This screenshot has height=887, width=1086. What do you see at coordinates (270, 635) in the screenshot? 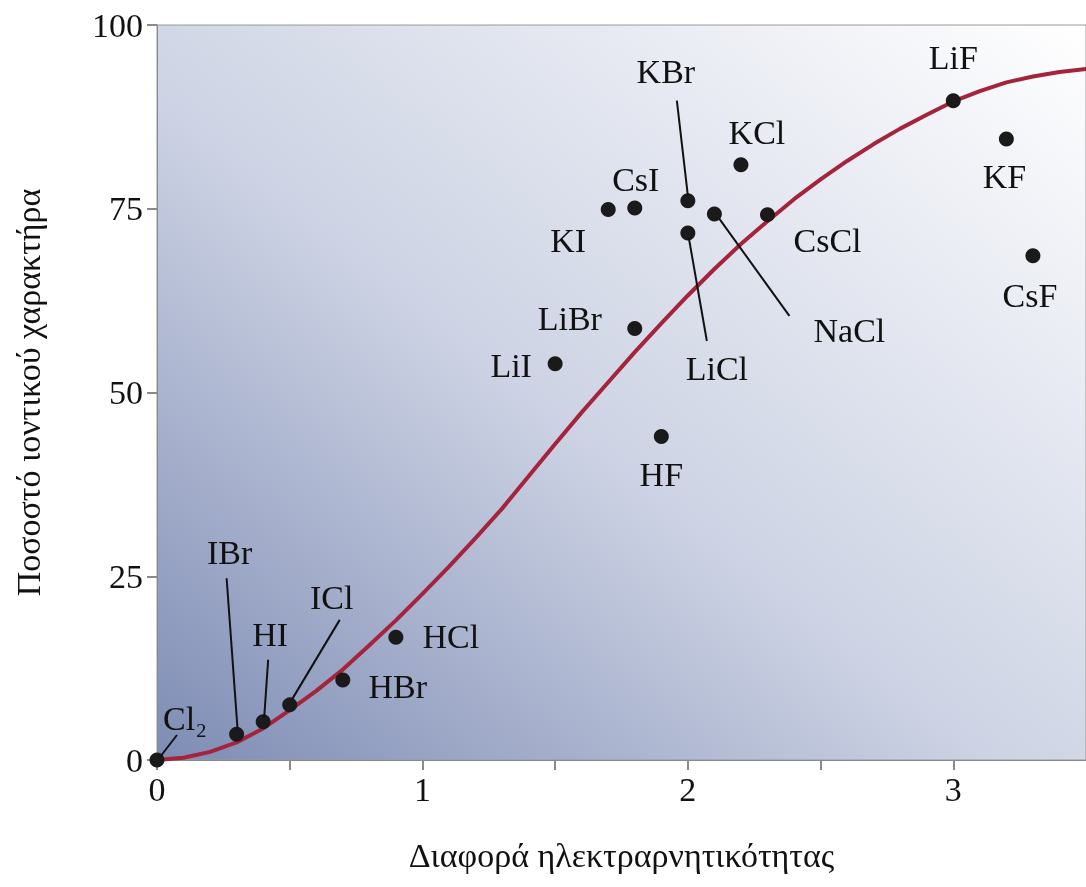
I see `annotation: HI` at bounding box center [270, 635].